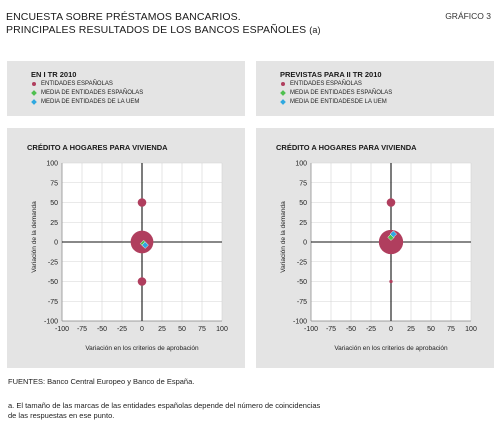  What do you see at coordinates (315, 30) in the screenshot?
I see `title-note-marker: (a)` at bounding box center [315, 30].